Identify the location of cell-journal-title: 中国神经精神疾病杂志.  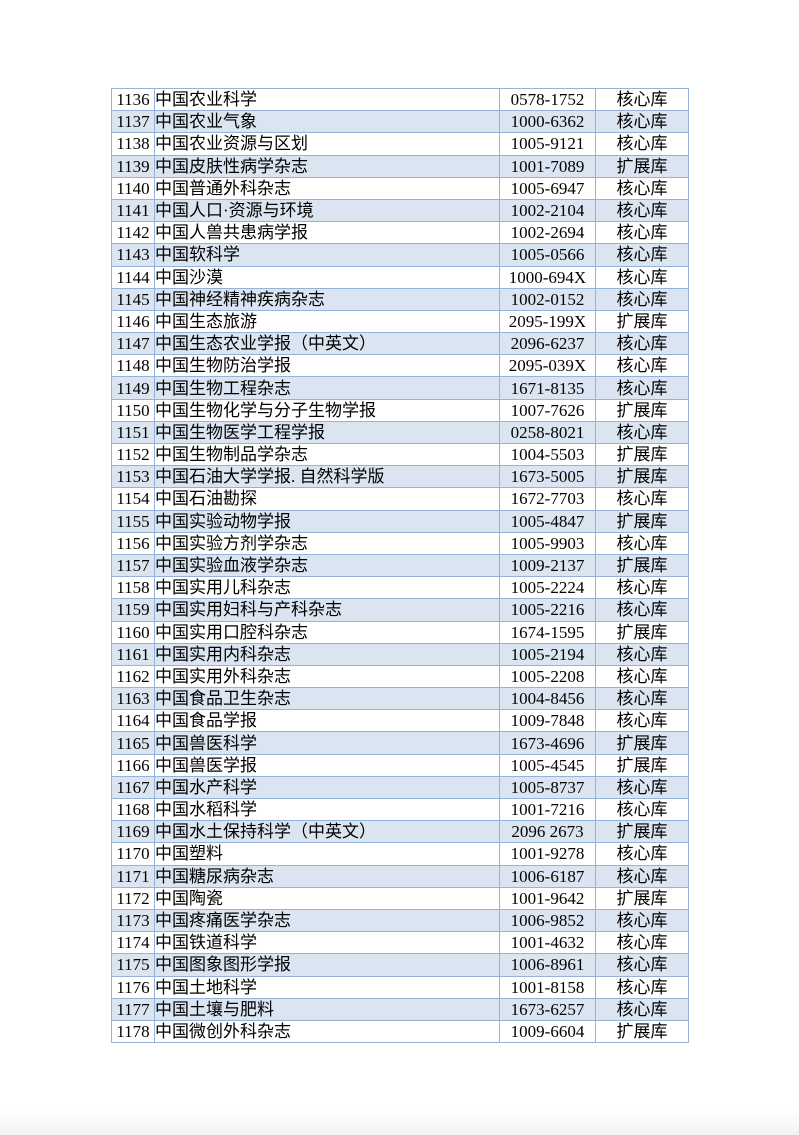
(327, 299).